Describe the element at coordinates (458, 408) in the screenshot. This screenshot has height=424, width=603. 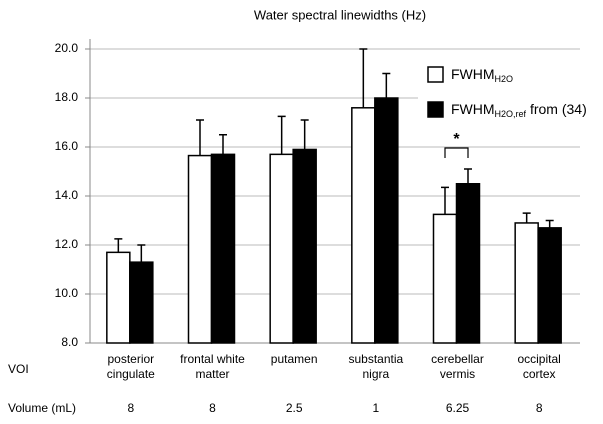
I see `volume-label: 6.25` at that location.